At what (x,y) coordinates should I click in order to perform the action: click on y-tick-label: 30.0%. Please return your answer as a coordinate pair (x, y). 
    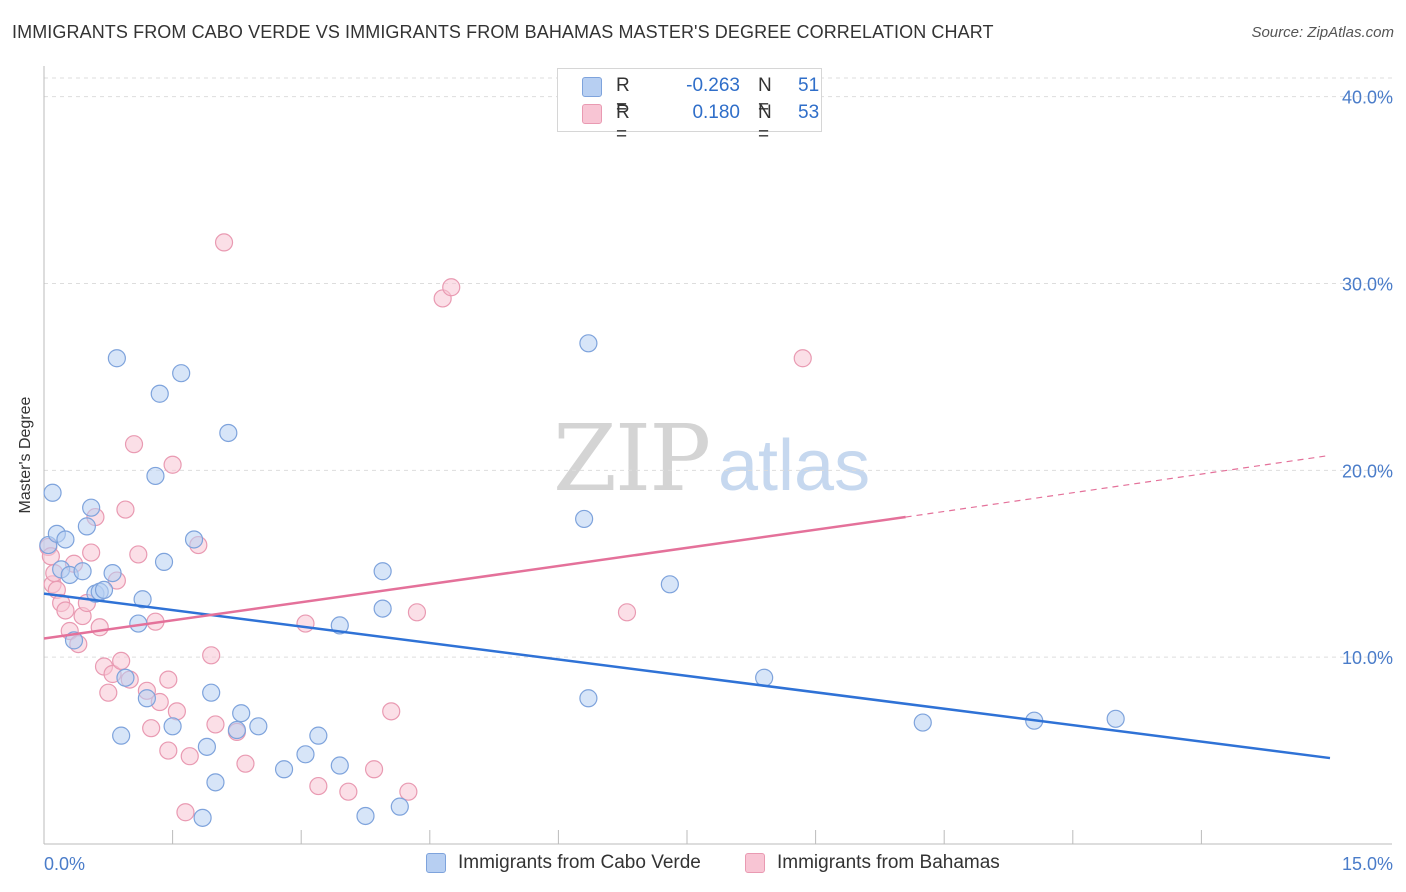
    Looking at the image, I should click on (1367, 285).